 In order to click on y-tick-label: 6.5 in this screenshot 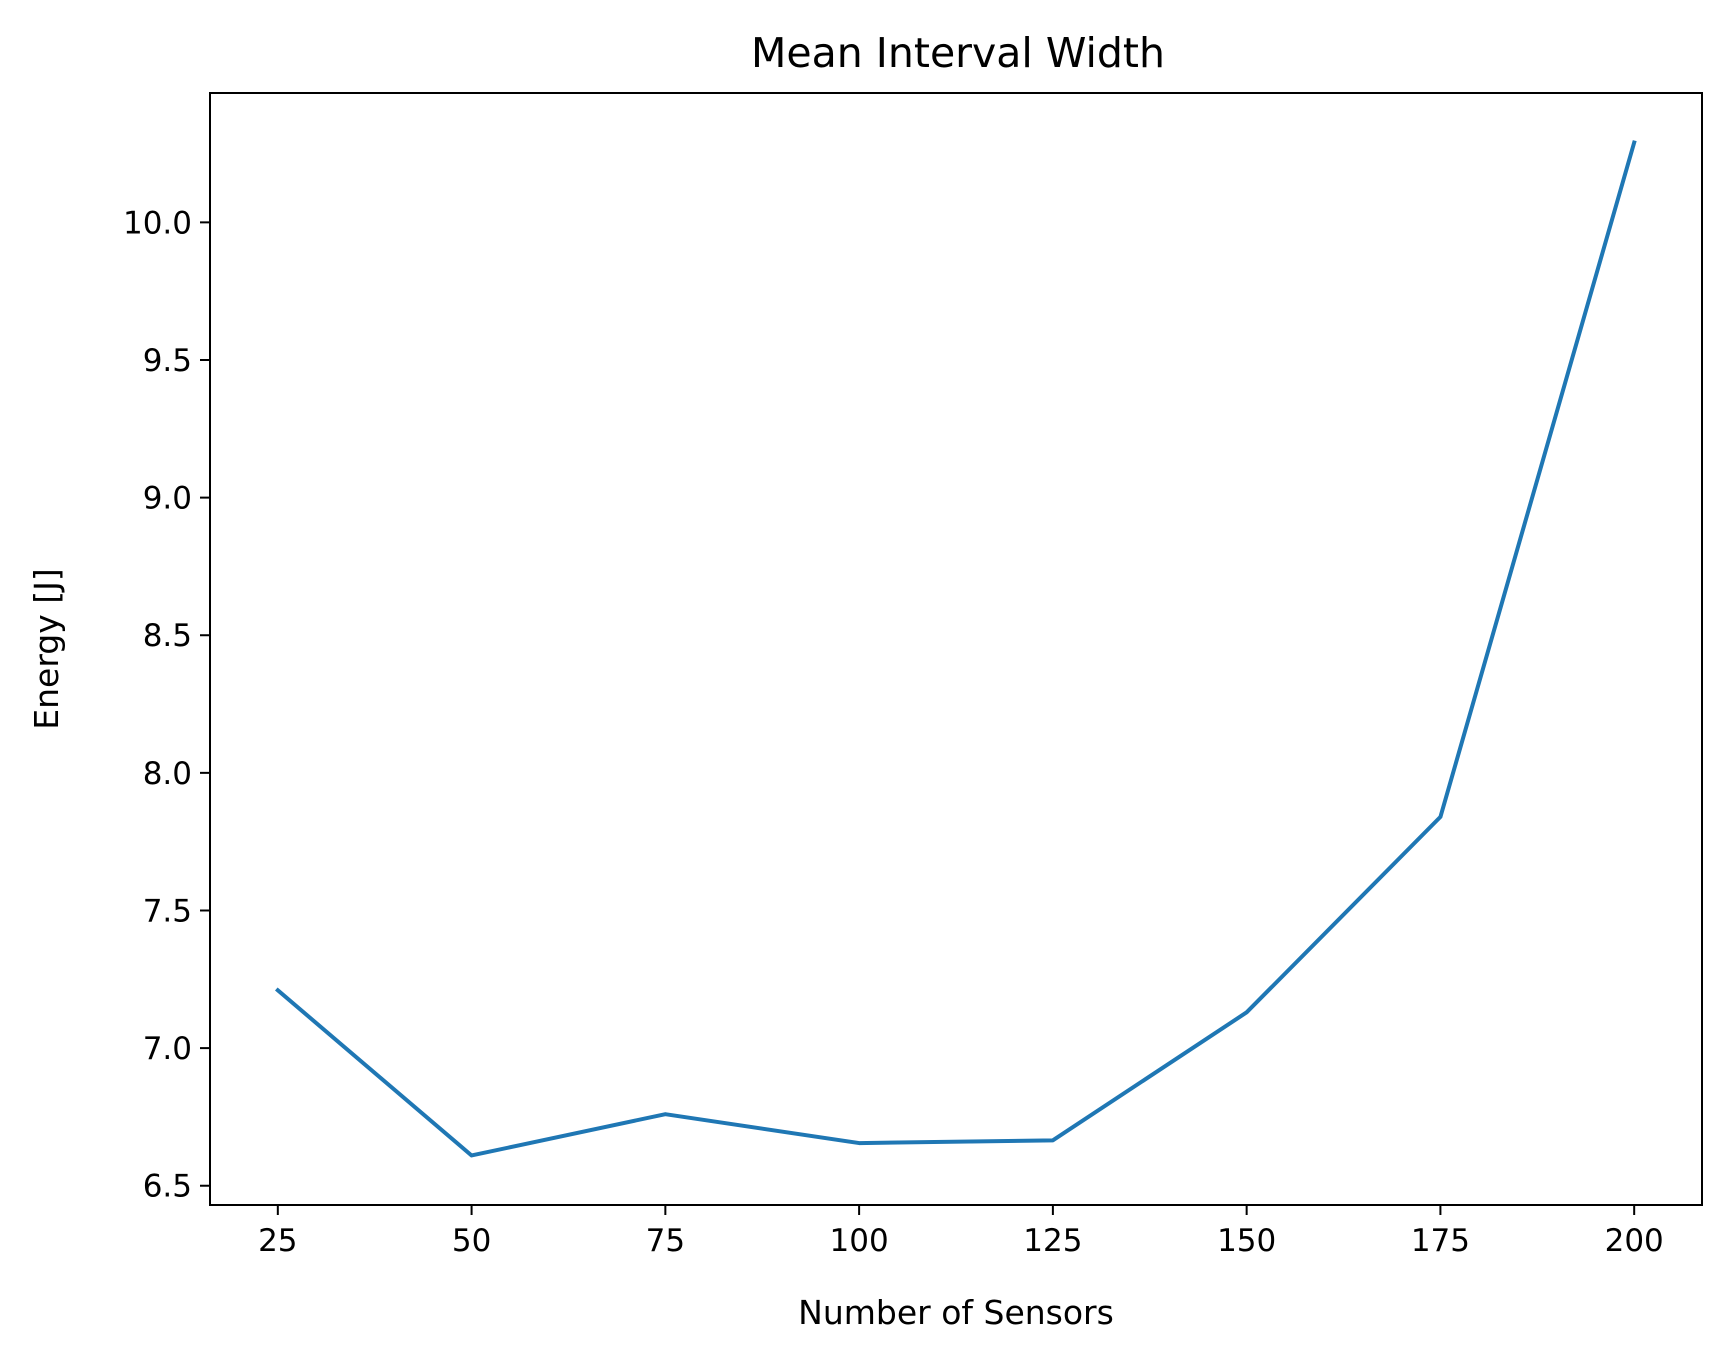, I will do `click(167, 1187)`.